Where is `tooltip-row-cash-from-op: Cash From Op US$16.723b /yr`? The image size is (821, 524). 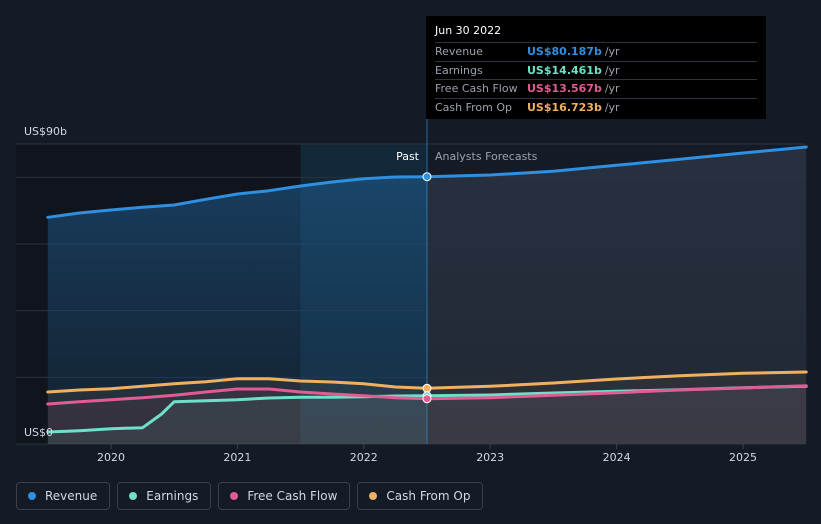 tooltip-row-cash-from-op: Cash From Op US$16.723b /yr is located at coordinates (596, 107).